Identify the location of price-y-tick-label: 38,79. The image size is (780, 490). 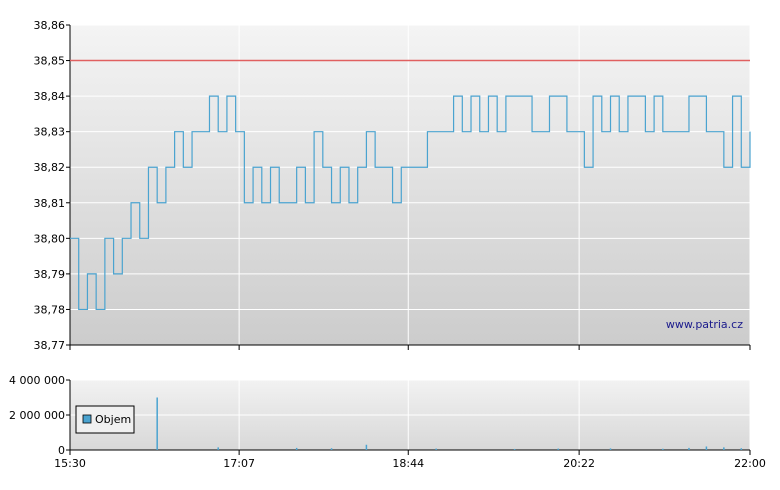
(50, 274).